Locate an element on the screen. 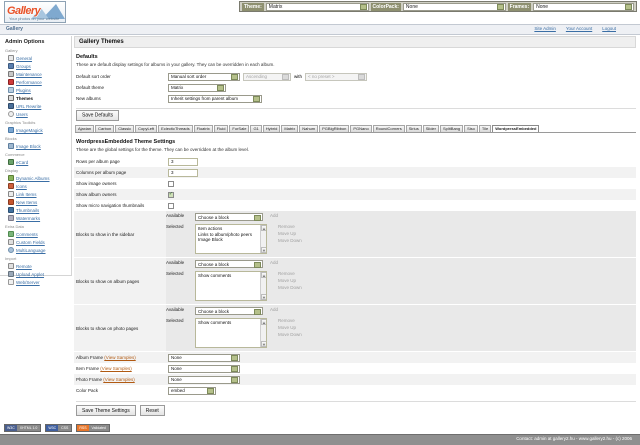 The width and height of the screenshot is (640, 445). sidebar-item-thumbnails: Thumbnails is located at coordinates (37, 210).